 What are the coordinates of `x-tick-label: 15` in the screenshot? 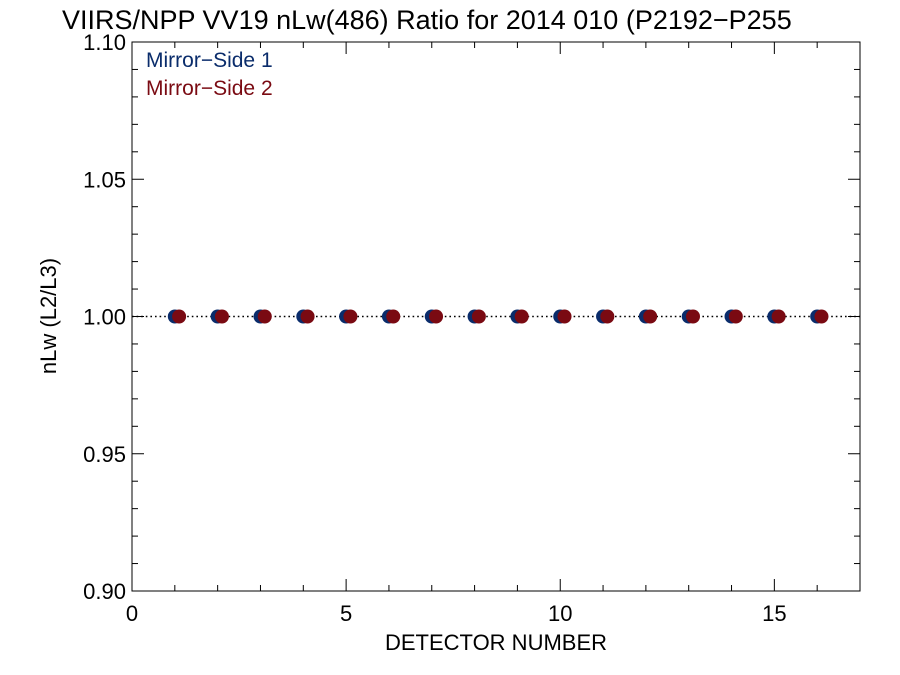 It's located at (774, 613).